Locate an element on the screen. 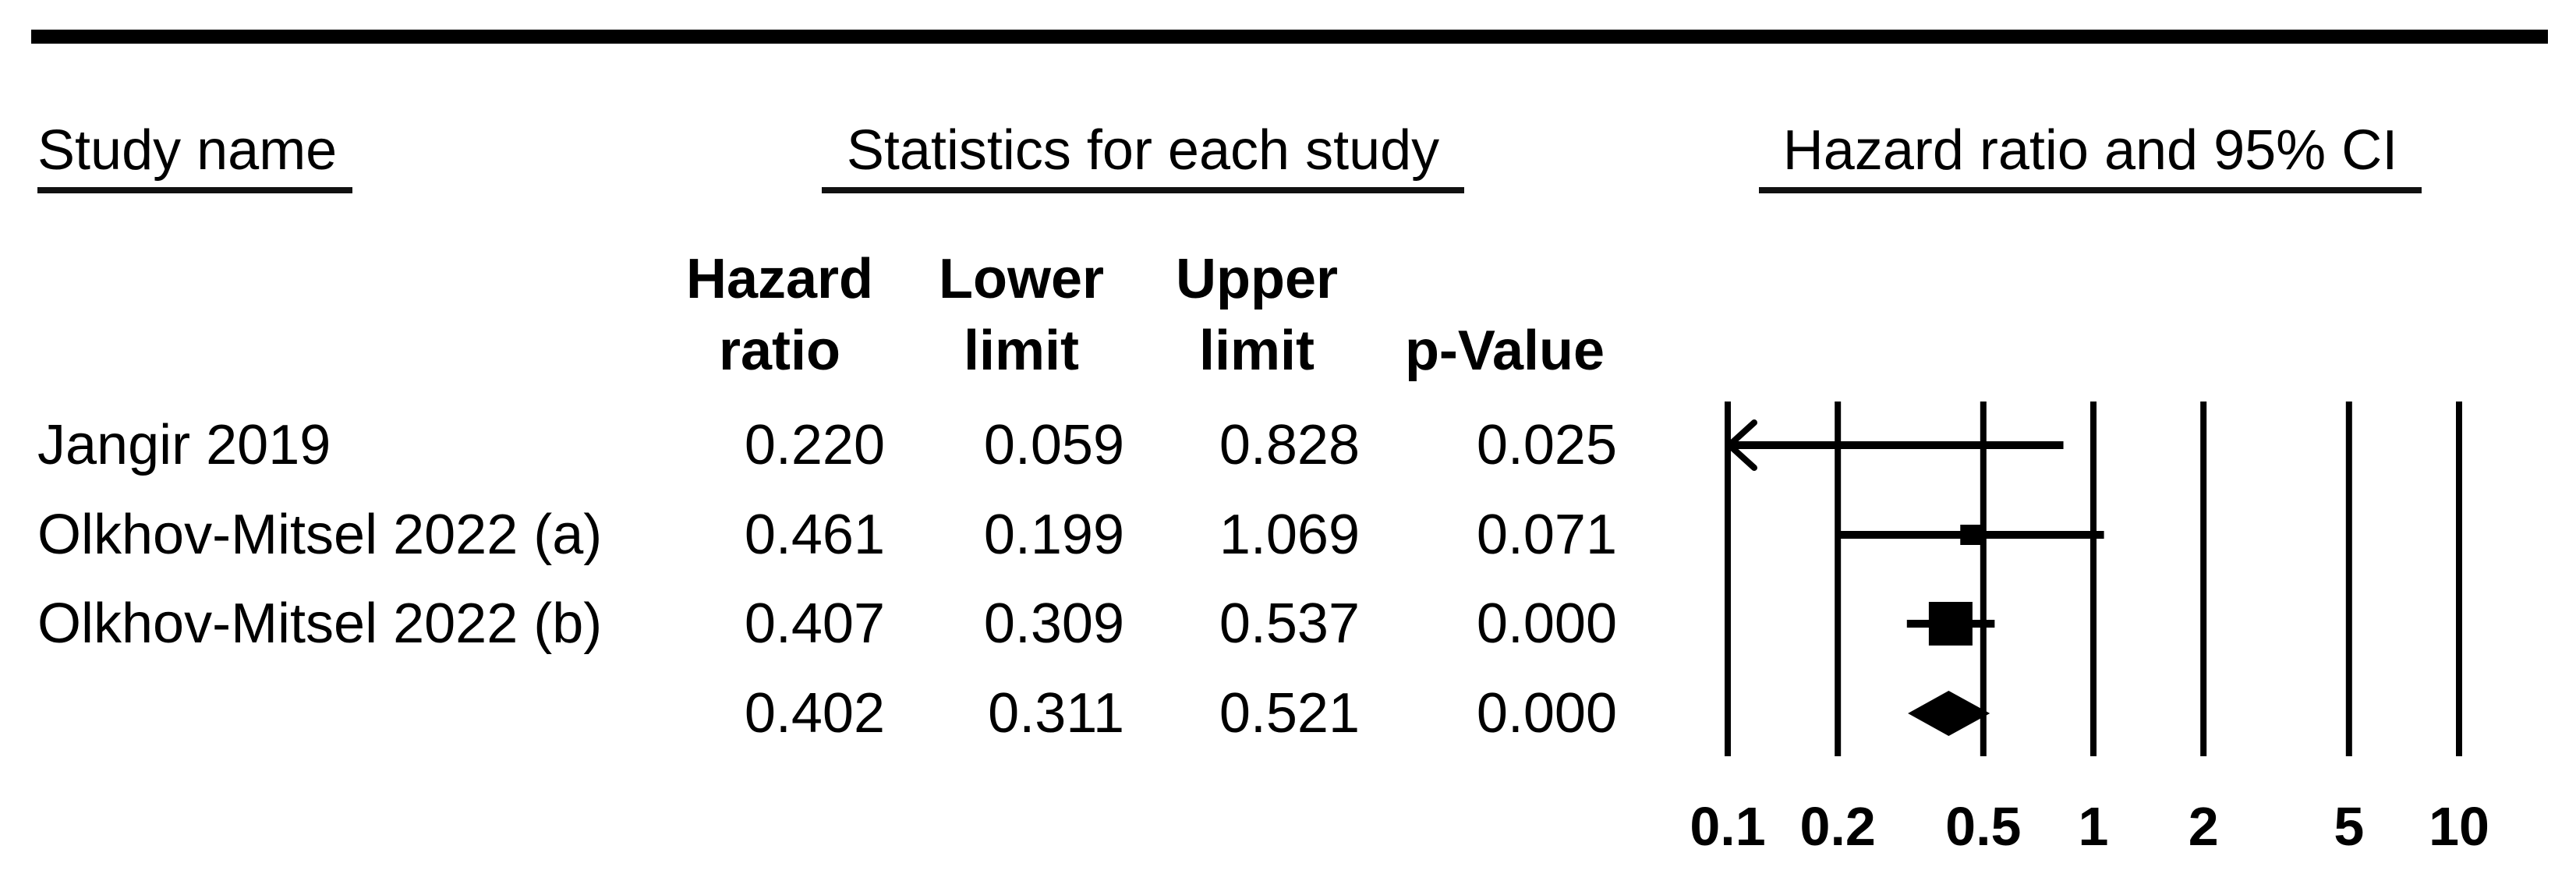 Image resolution: width=2576 pixels, height=888 pixels. hazard-ratio-value: 0.461 is located at coordinates (814, 535).